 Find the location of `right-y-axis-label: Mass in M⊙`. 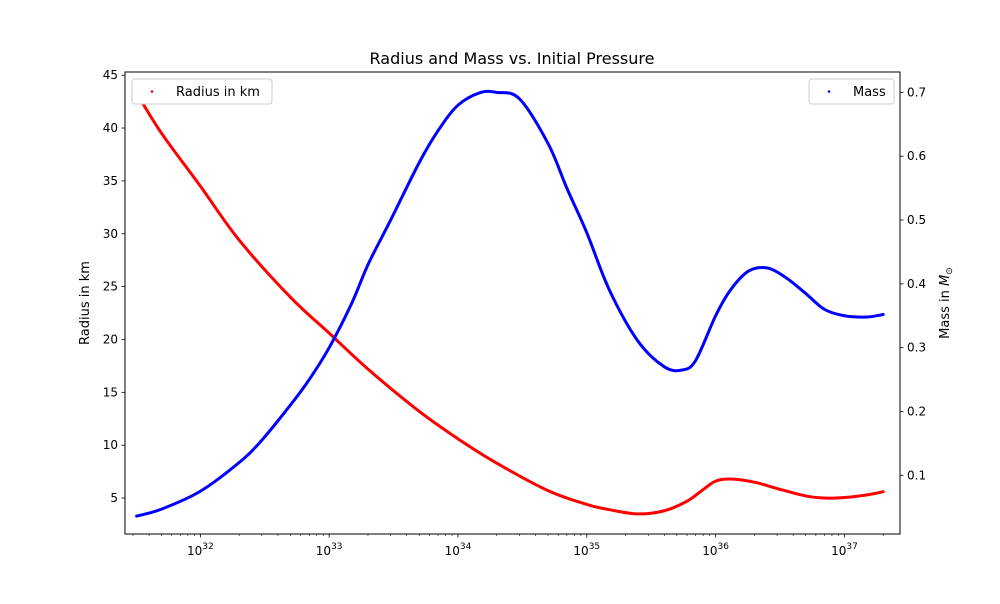

right-y-axis-label: Mass in M⊙ is located at coordinates (946, 303).